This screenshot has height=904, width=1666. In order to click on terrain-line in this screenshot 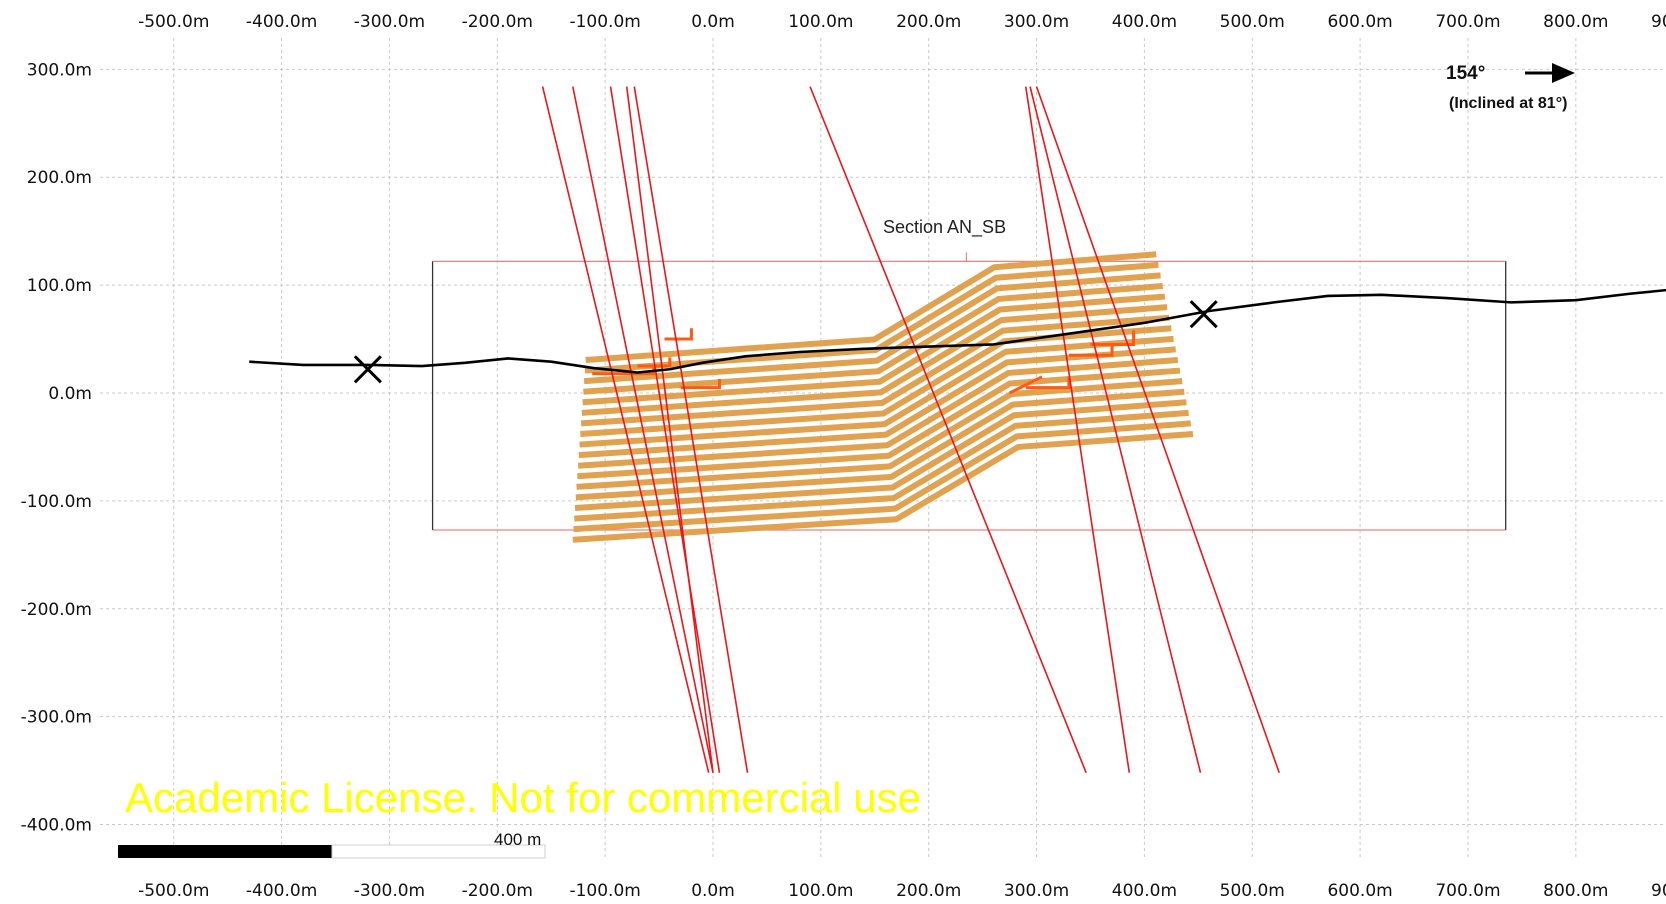, I will do `click(957, 331)`.